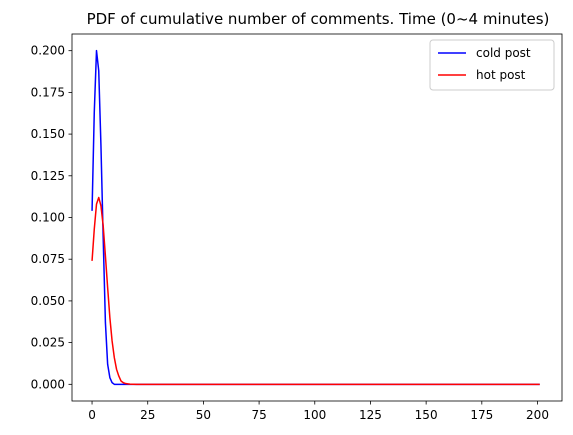 Image resolution: width=573 pixels, height=435 pixels. What do you see at coordinates (503, 53) in the screenshot?
I see `legend-label-1: cold post` at bounding box center [503, 53].